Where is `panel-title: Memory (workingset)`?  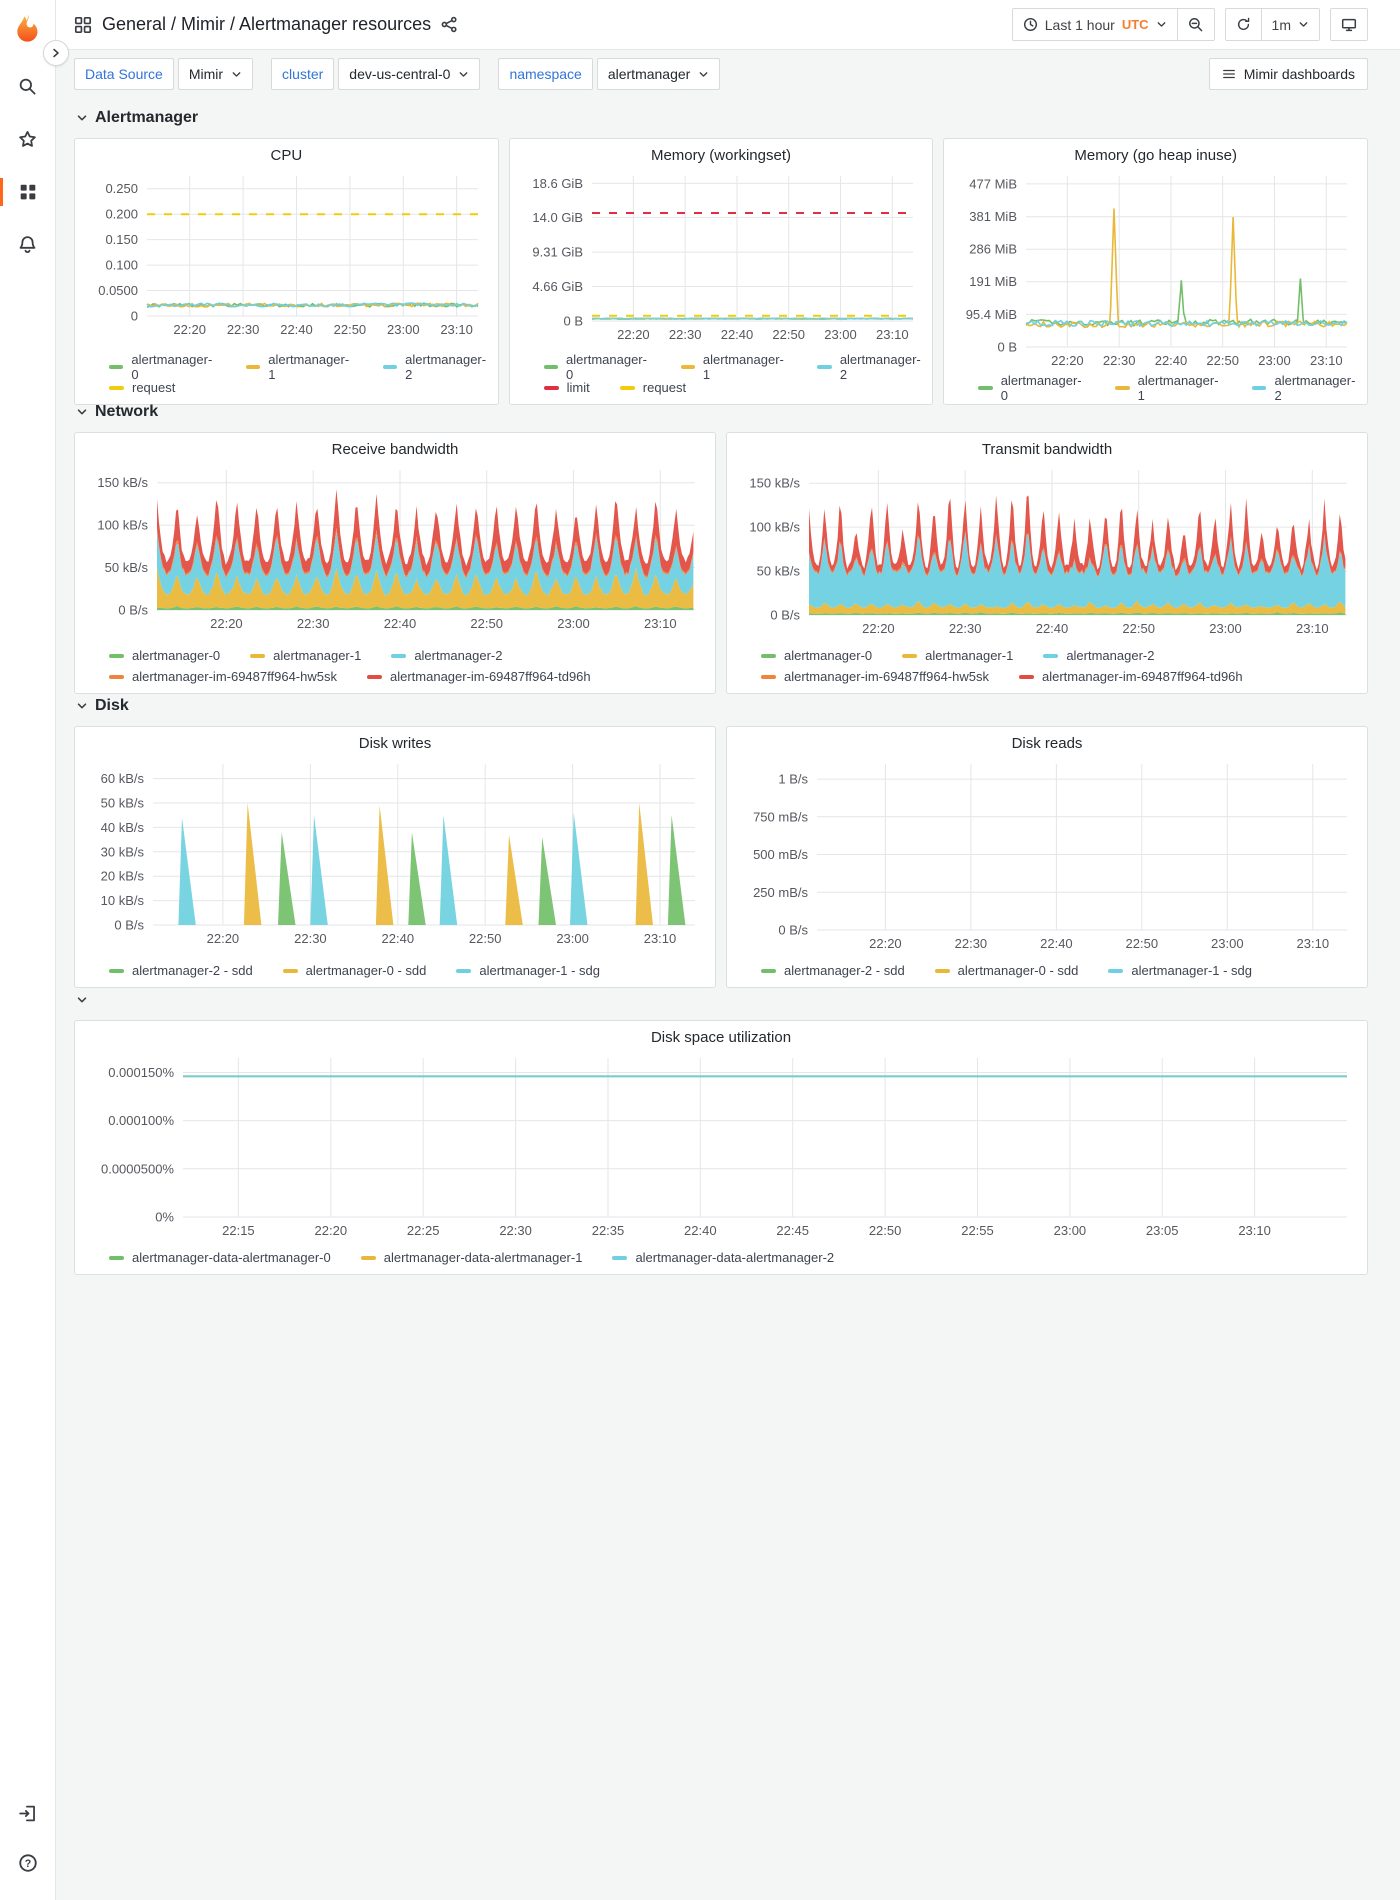
panel-title: Memory (workingset) is located at coordinates (720, 155).